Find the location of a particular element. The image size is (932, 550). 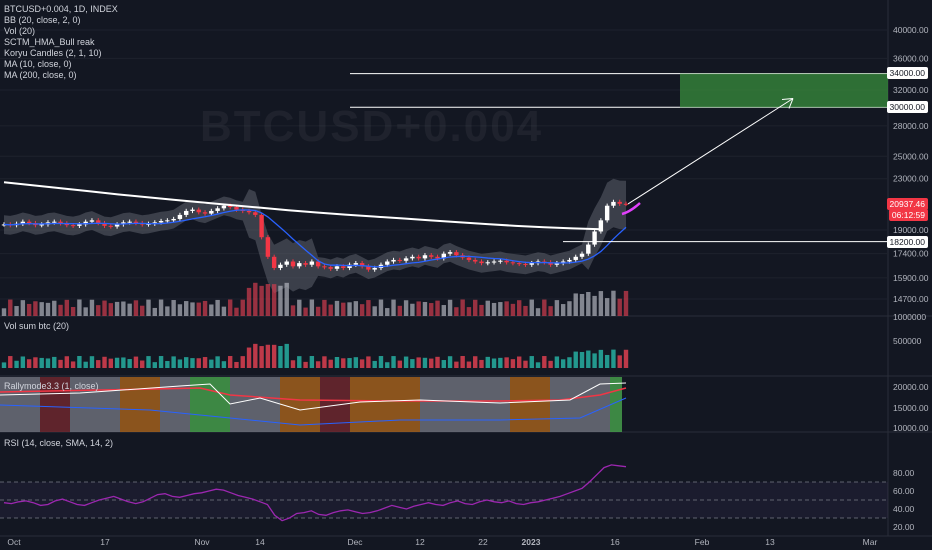

rsi-axis-label: 20.00 is located at coordinates (904, 527).